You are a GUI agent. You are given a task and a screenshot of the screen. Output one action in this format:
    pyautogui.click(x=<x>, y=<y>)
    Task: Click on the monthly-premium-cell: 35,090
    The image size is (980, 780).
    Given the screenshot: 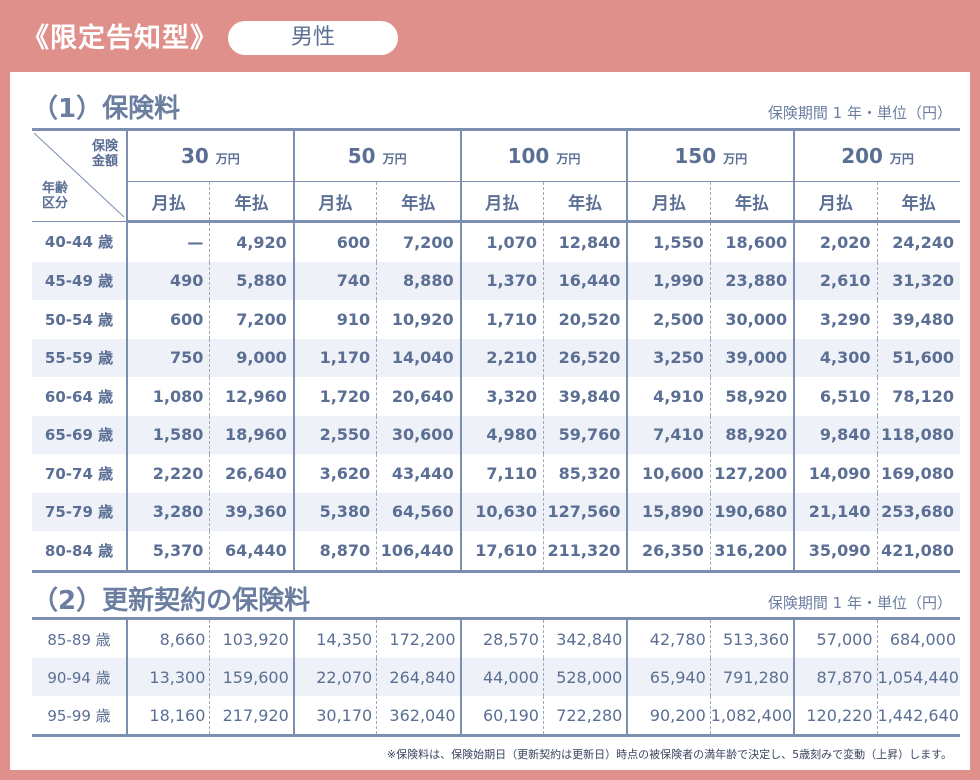 What is the action you would take?
    pyautogui.click(x=835, y=552)
    